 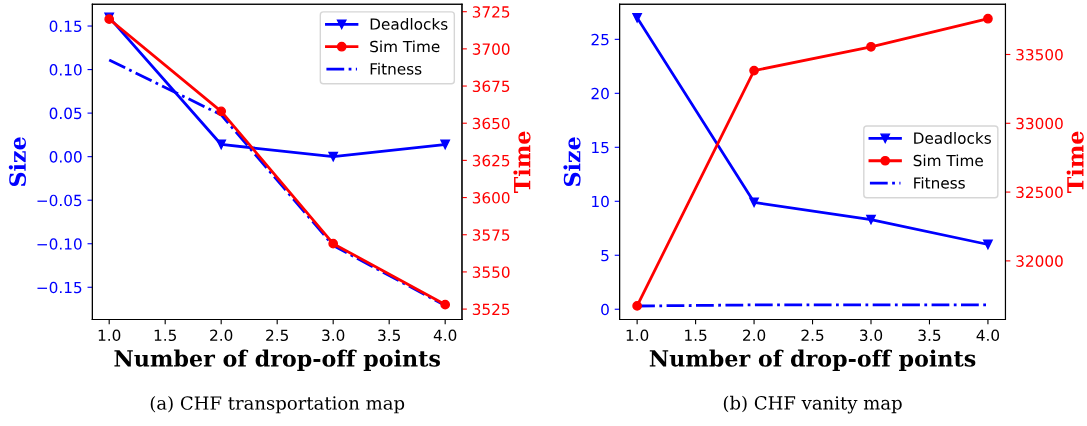 What do you see at coordinates (59, 287) in the screenshot?
I see `y-tick-label: −0.15` at bounding box center [59, 287].